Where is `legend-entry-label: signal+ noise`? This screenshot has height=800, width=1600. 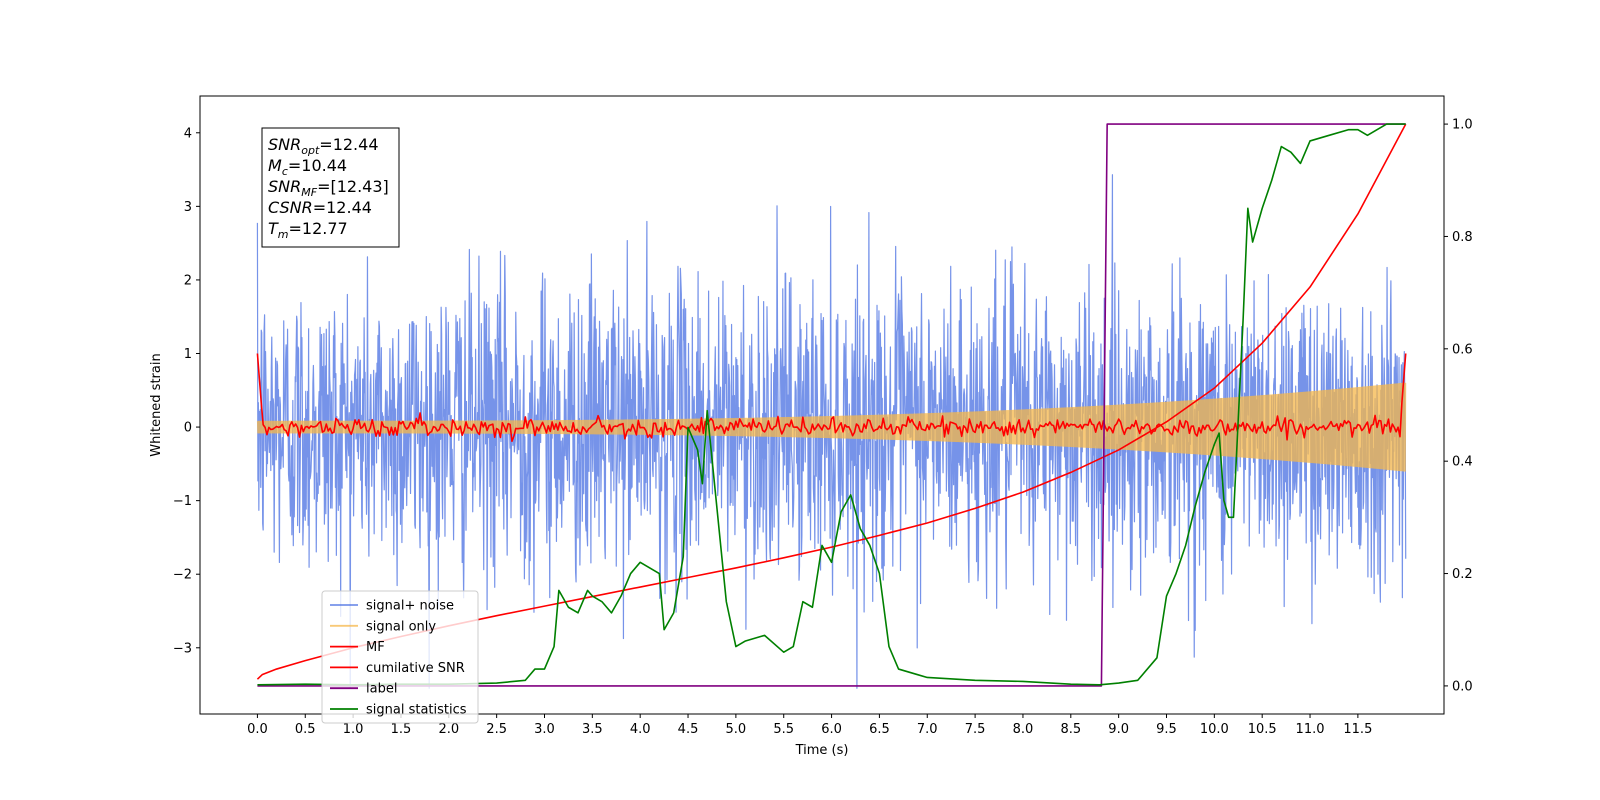 legend-entry-label: signal+ noise is located at coordinates (410, 606).